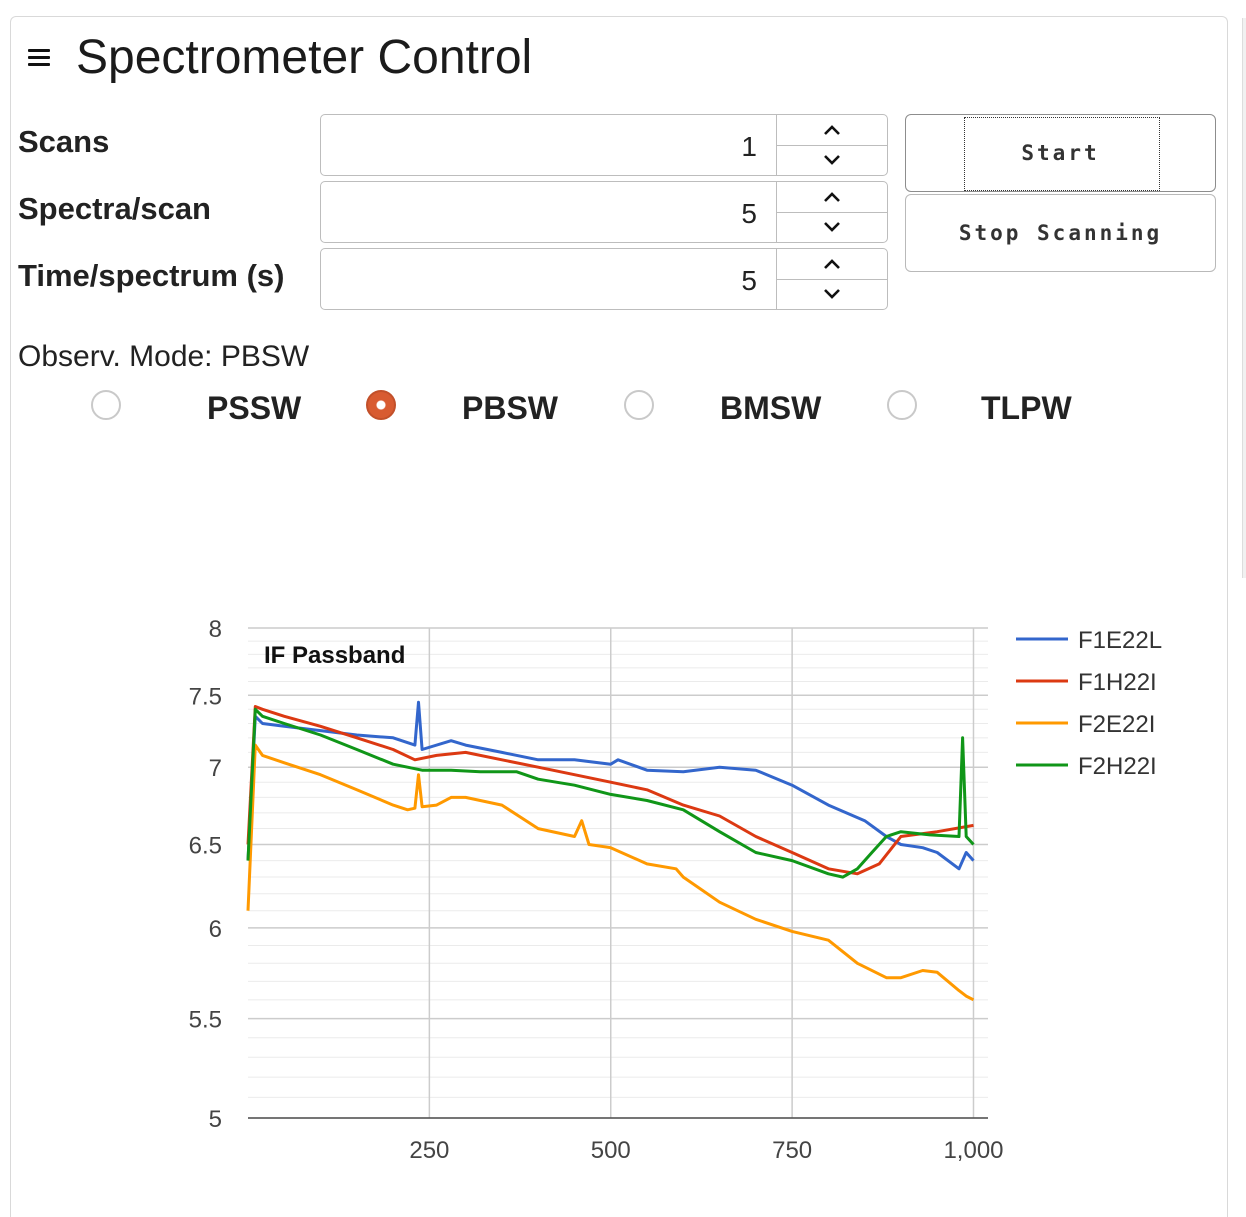 Image resolution: width=1246 pixels, height=1217 pixels. What do you see at coordinates (604, 212) in the screenshot?
I see `spectra-per-scan-stepper: 5` at bounding box center [604, 212].